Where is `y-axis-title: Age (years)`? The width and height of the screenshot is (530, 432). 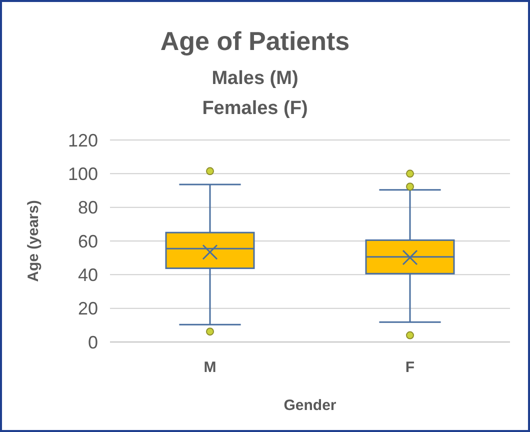 y-axis-title: Age (years) is located at coordinates (33, 241).